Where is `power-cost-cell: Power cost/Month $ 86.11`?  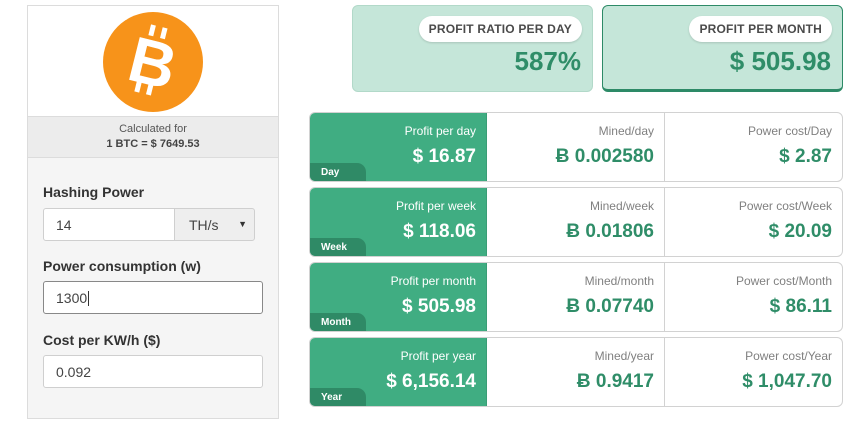 power-cost-cell: Power cost/Month $ 86.11 is located at coordinates (753, 297).